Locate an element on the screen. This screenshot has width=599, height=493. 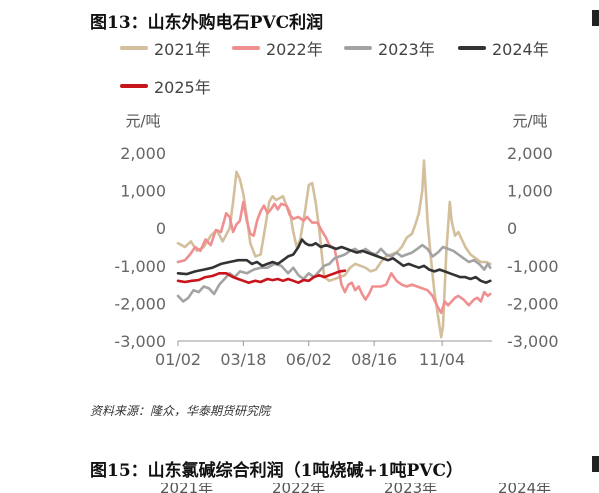
y-axis-unit-right: 元/吨 is located at coordinates (529, 121).